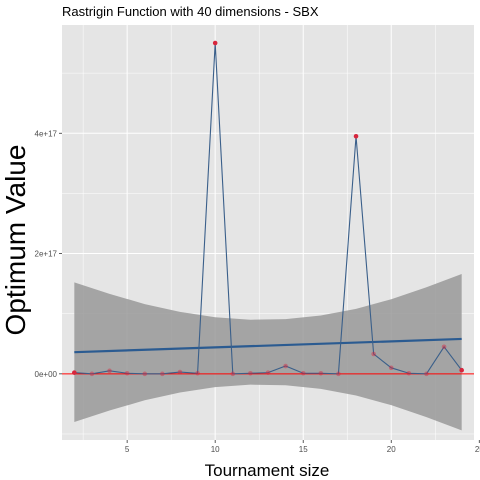 The width and height of the screenshot is (480, 480). I want to click on x-tick-label: 10, so click(215, 449).